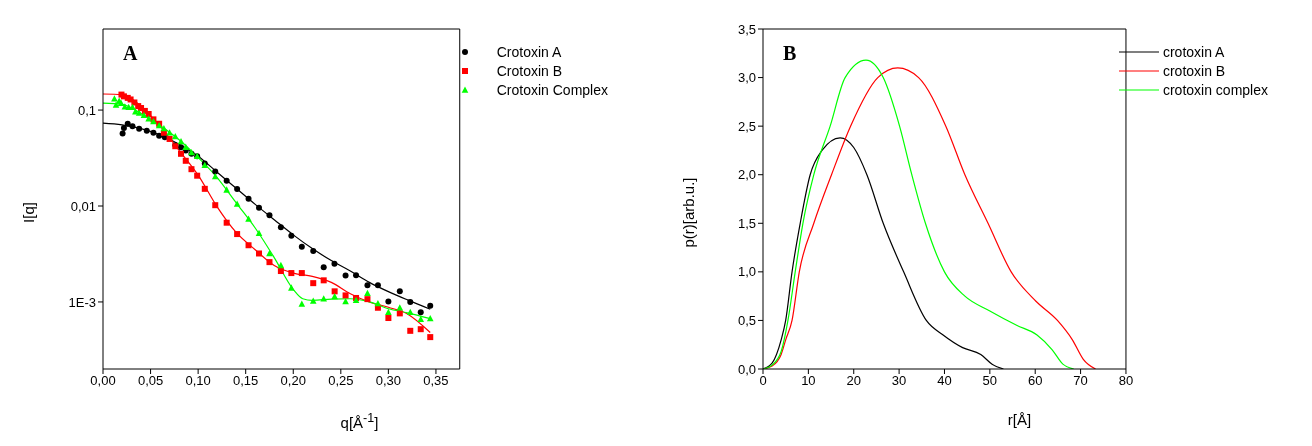  I want to click on y-tick-label: 2,0, so click(746, 175).